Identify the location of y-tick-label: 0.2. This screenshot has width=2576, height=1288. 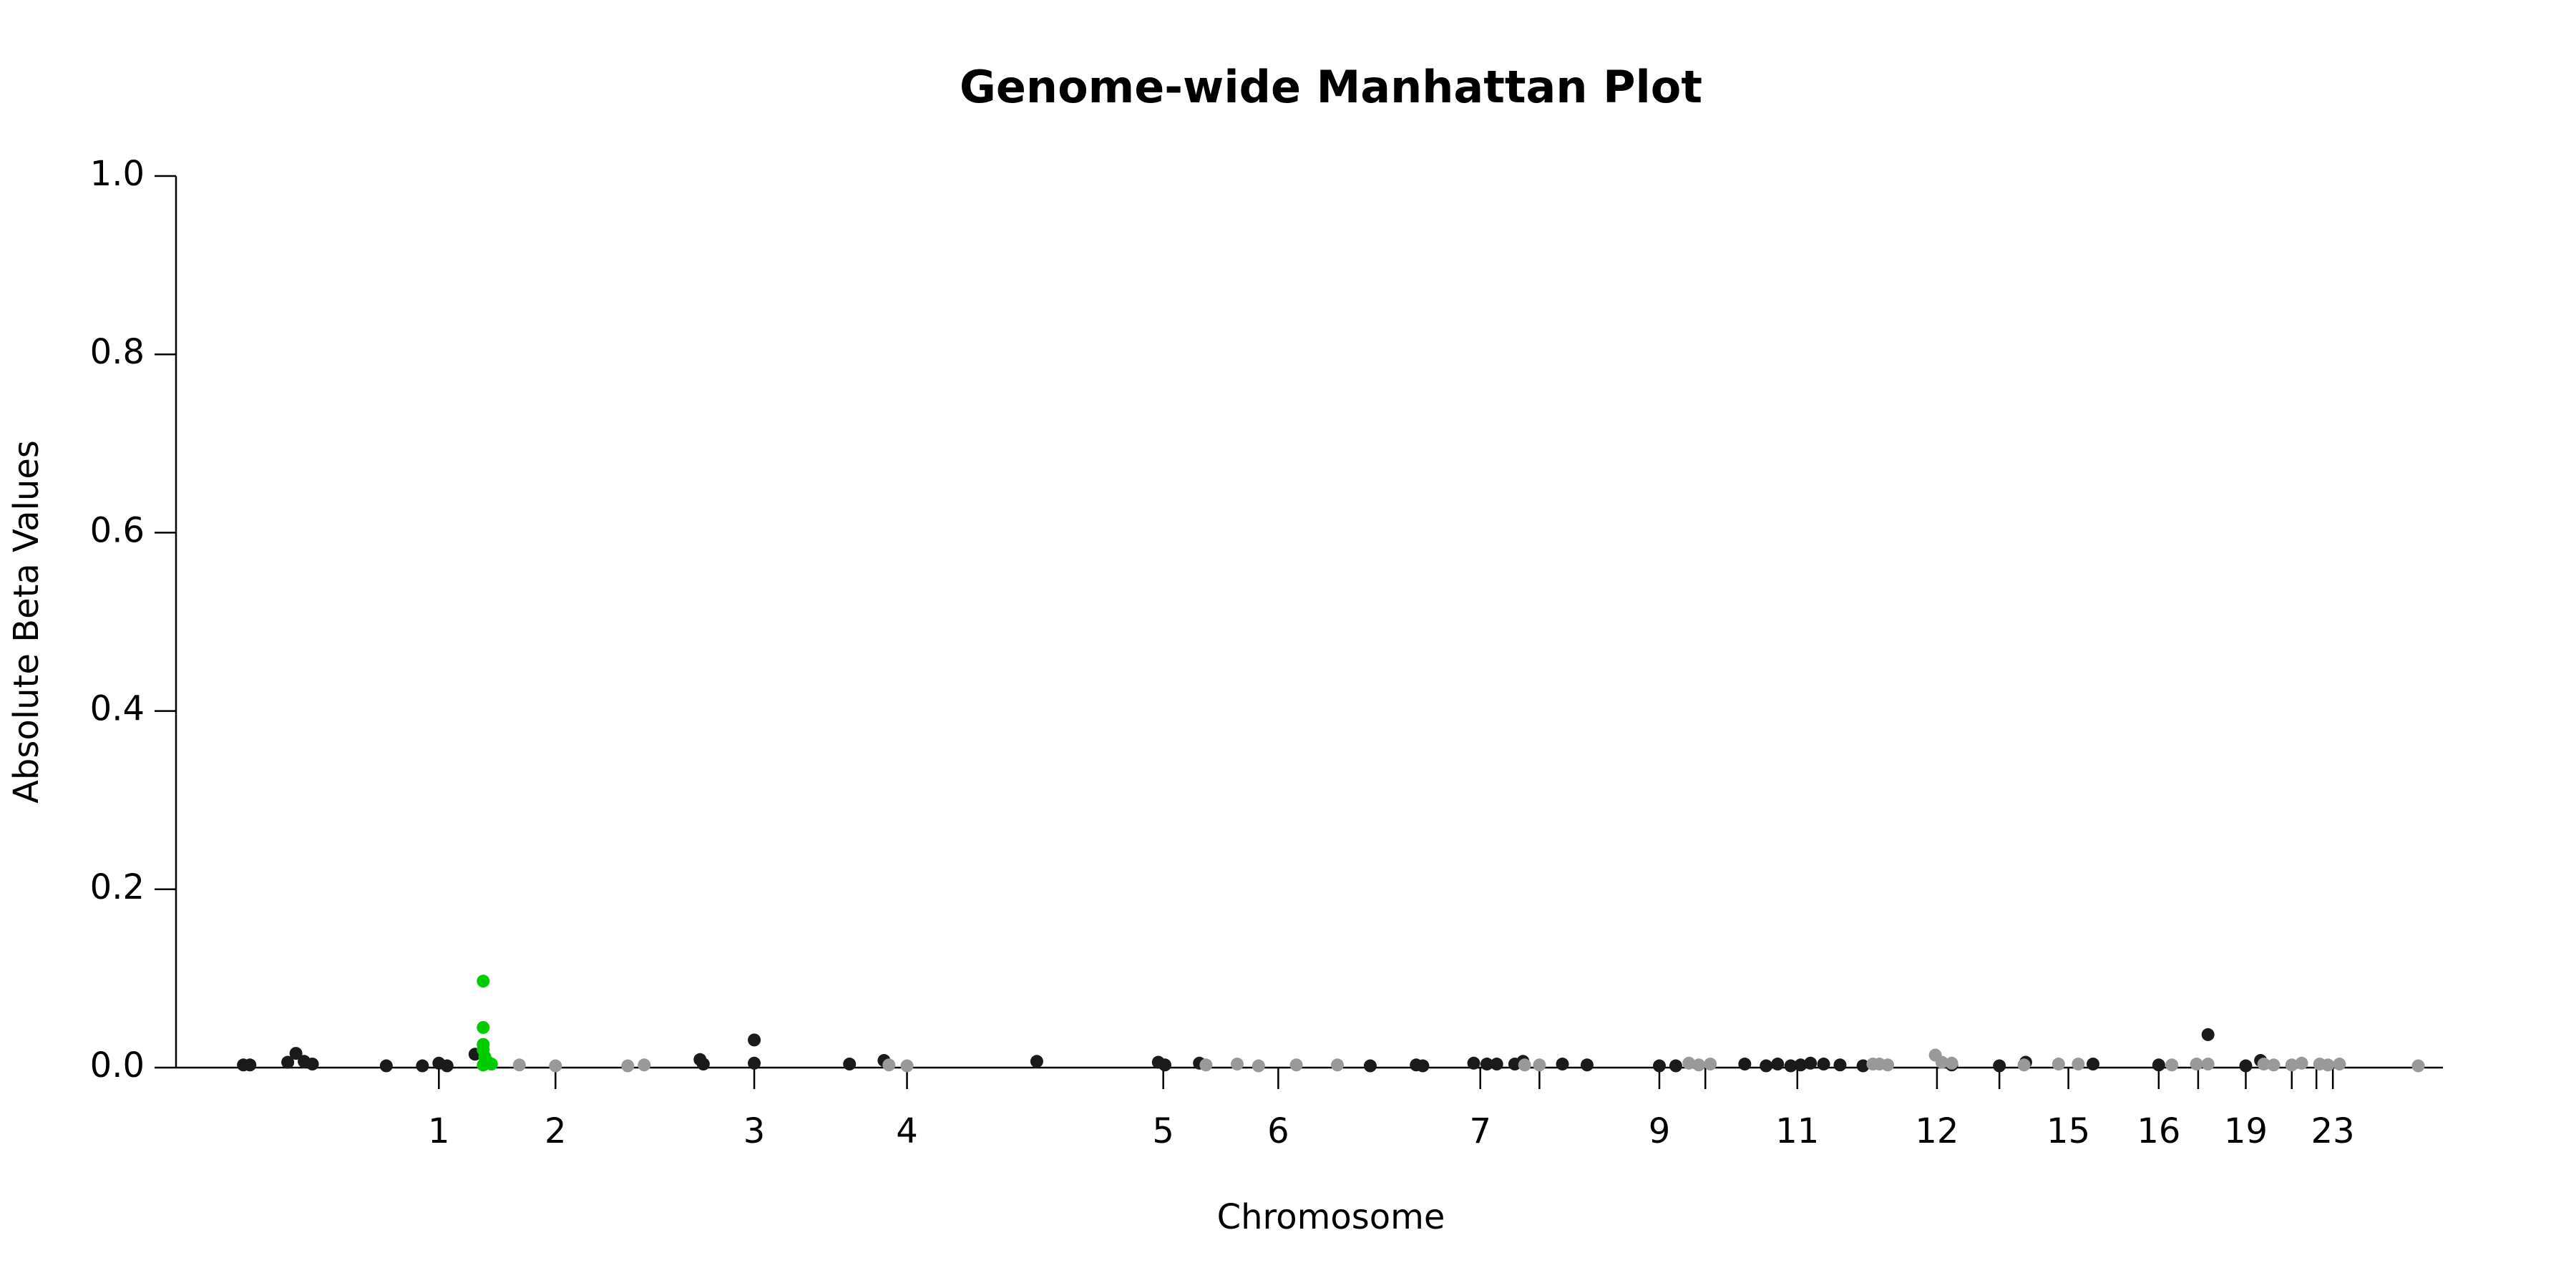
(117, 887).